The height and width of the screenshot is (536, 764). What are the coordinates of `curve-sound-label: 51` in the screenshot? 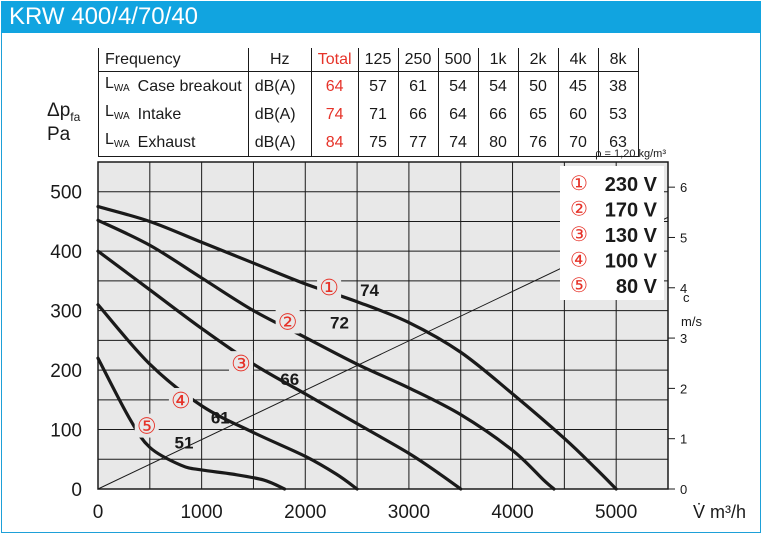 It's located at (184, 443).